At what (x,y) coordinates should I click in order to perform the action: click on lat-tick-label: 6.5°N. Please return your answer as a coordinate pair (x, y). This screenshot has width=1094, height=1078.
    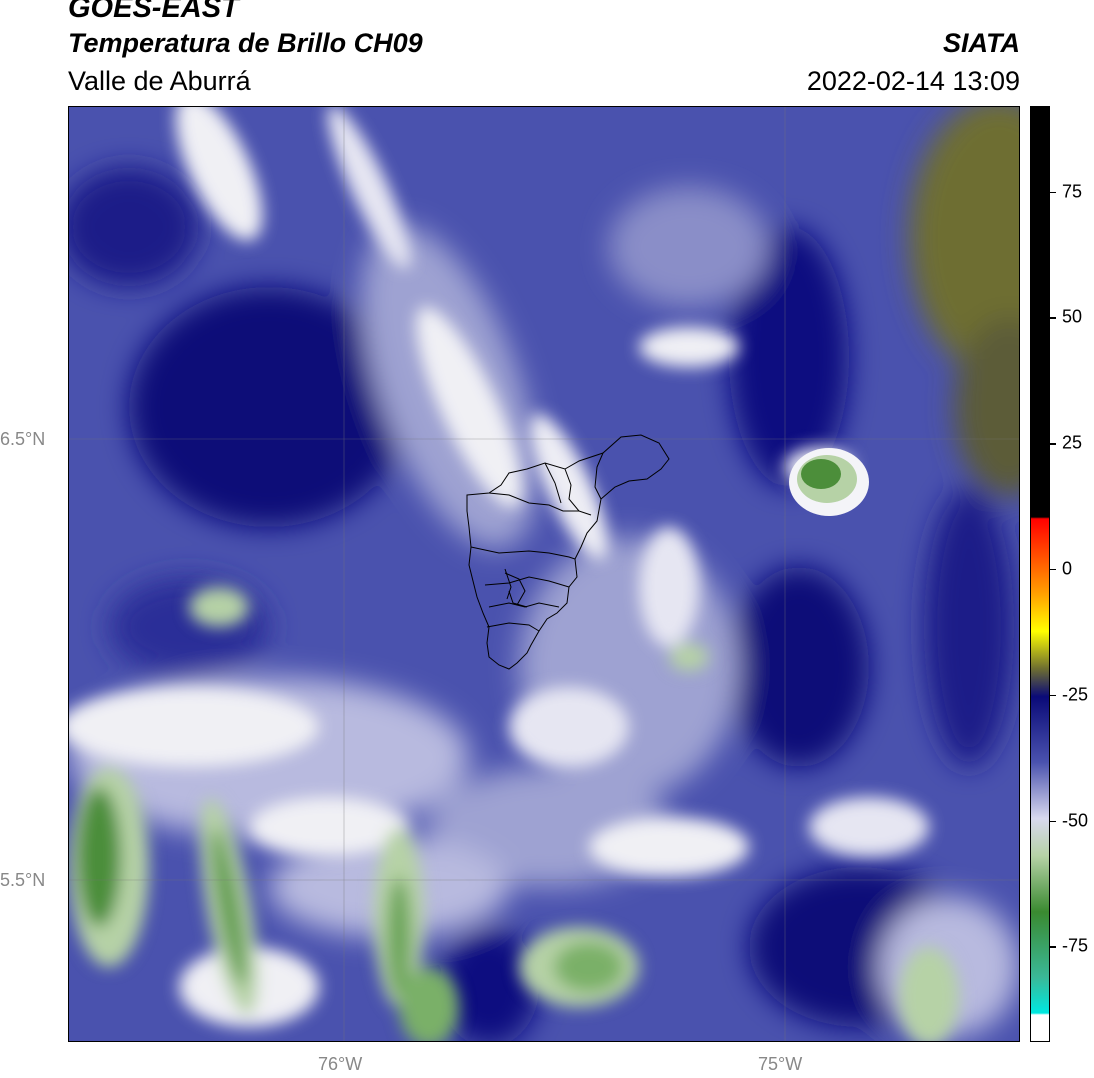
    Looking at the image, I should click on (23, 439).